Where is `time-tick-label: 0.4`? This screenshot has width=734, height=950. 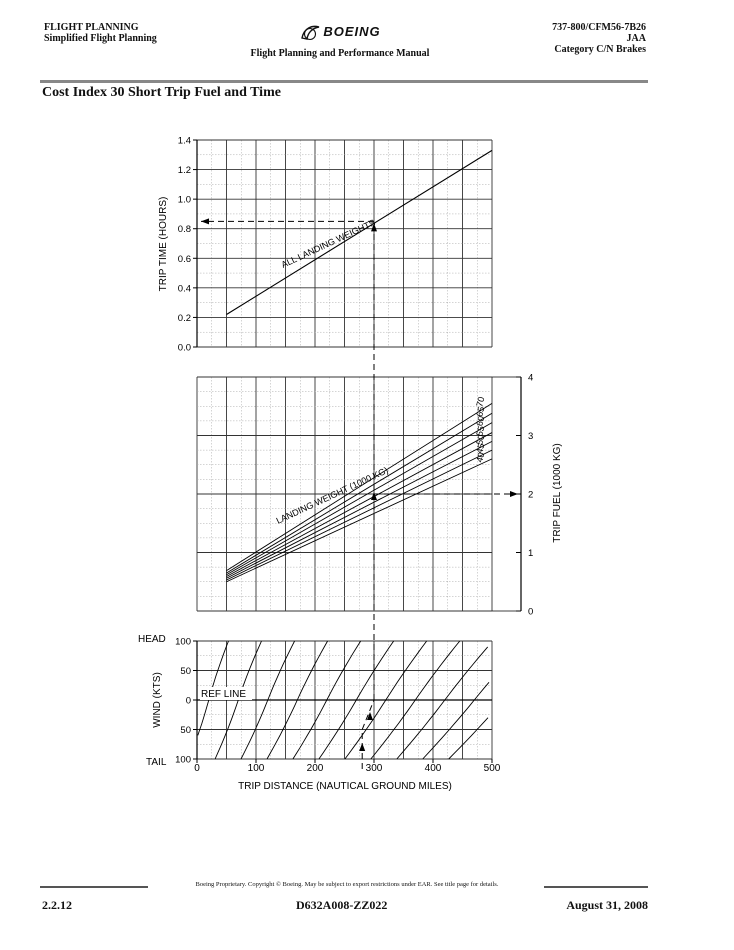 time-tick-label: 0.4 is located at coordinates (184, 288).